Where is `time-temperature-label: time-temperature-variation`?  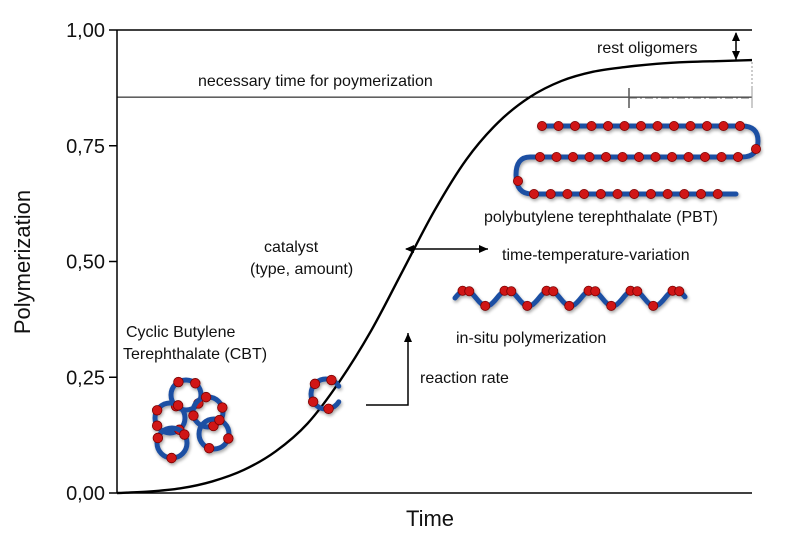
time-temperature-label: time-temperature-variation is located at coordinates (596, 255).